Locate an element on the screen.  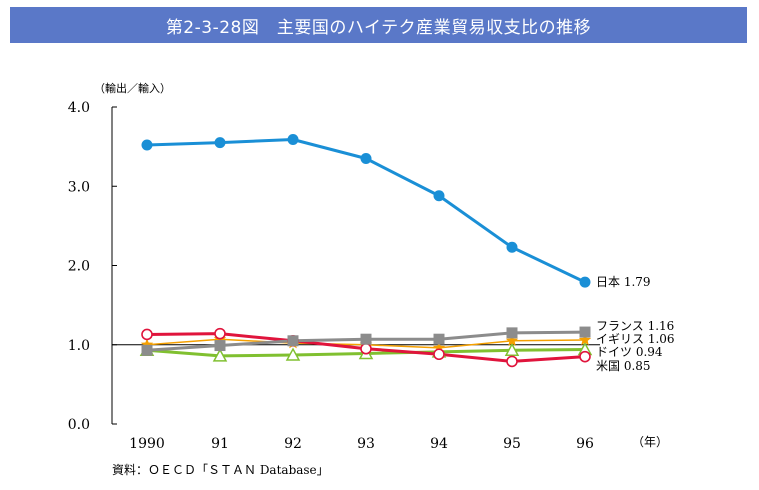
x-tick-label: 95 is located at coordinates (512, 444).